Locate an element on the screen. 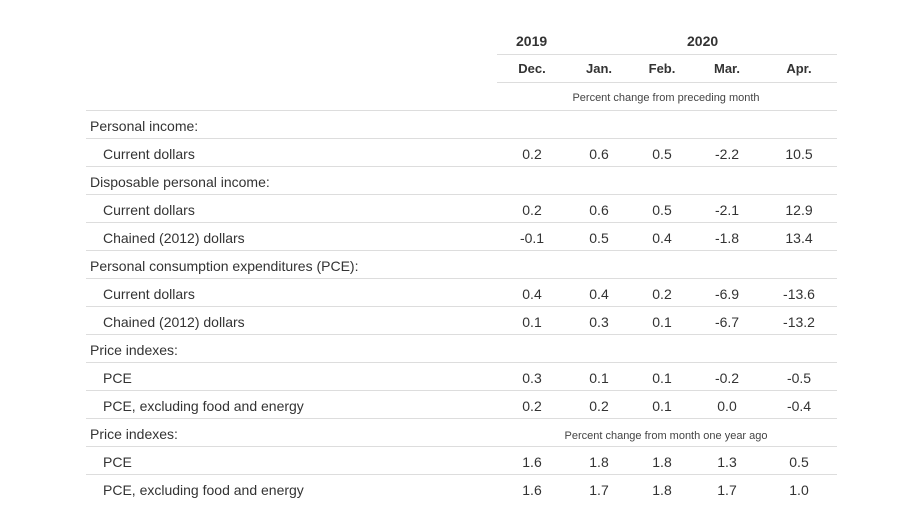 This screenshot has width=908, height=525. month-header-jan: Jan. is located at coordinates (599, 68).